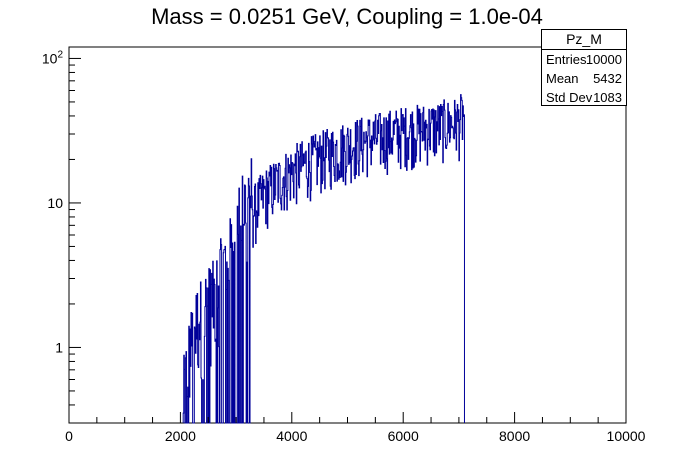 The width and height of the screenshot is (696, 472). What do you see at coordinates (626, 436) in the screenshot?
I see `x-tick-label: 10000` at bounding box center [626, 436].